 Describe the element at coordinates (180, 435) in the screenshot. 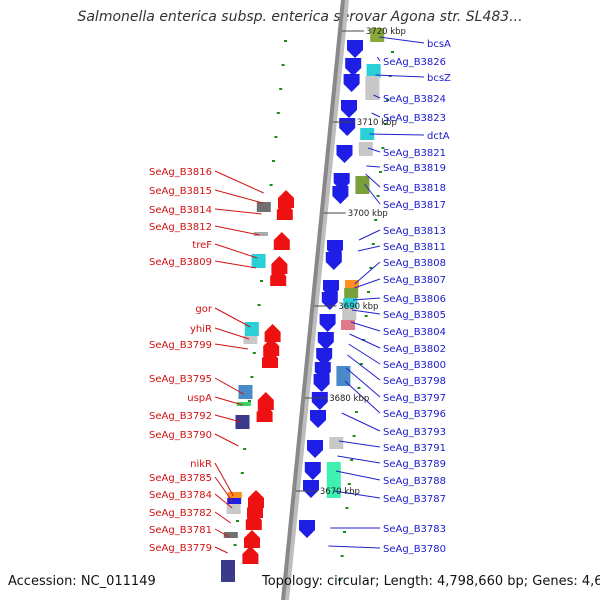

I see `gene-label-left: SeAg_B3790` at that location.